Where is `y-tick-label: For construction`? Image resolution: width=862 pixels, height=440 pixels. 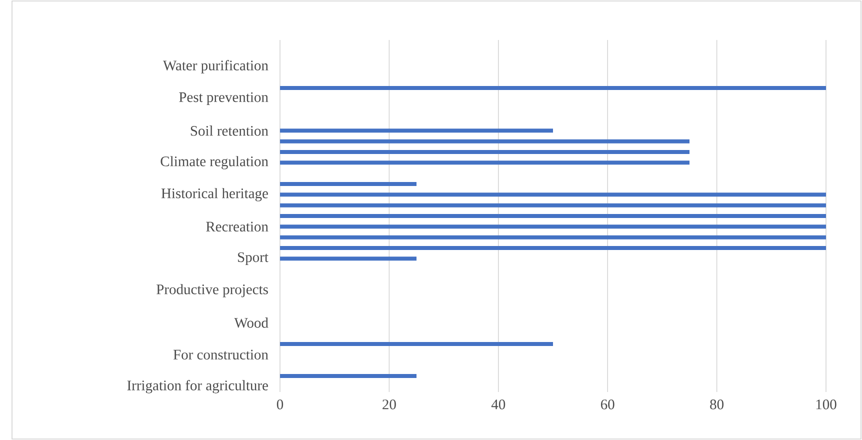 y-tick-label: For construction is located at coordinates (220, 355).